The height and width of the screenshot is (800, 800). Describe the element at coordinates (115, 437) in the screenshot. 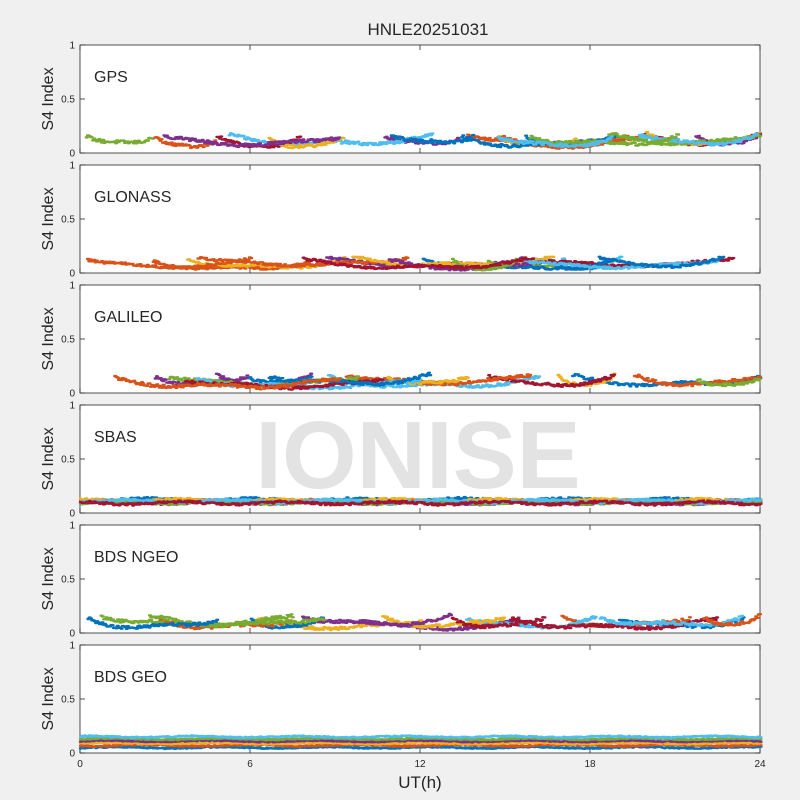

I see `panel-label: SBAS` at that location.